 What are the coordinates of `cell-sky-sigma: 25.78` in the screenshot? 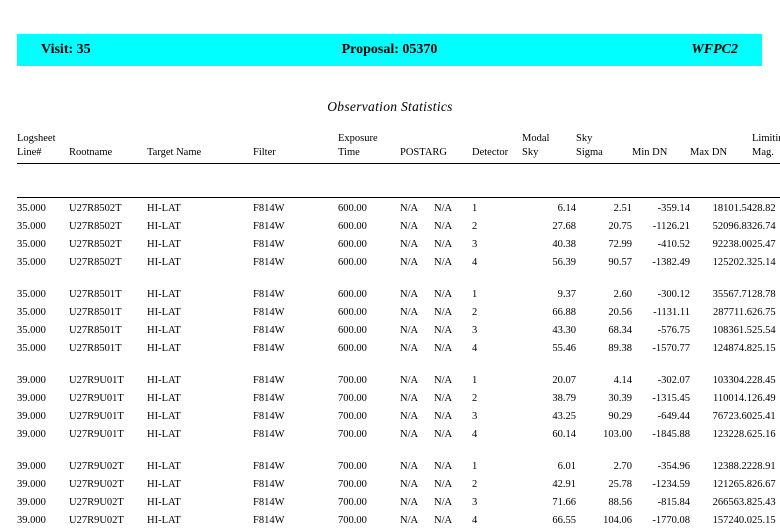 It's located at (604, 483).